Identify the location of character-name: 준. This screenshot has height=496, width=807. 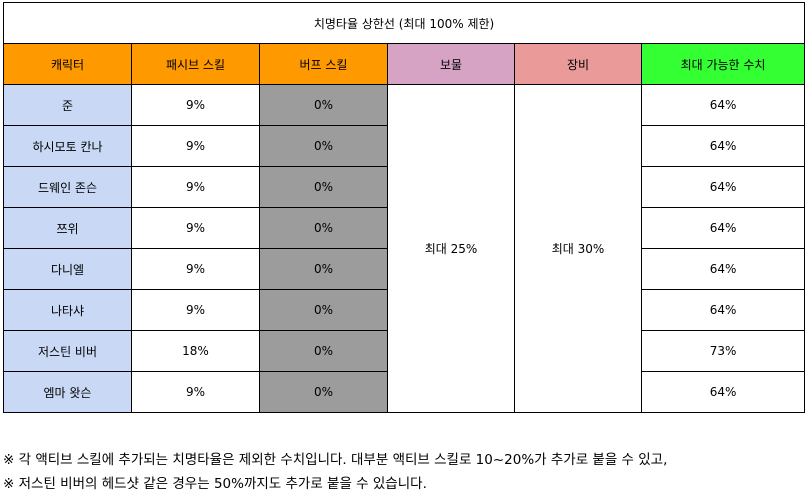
(67, 105).